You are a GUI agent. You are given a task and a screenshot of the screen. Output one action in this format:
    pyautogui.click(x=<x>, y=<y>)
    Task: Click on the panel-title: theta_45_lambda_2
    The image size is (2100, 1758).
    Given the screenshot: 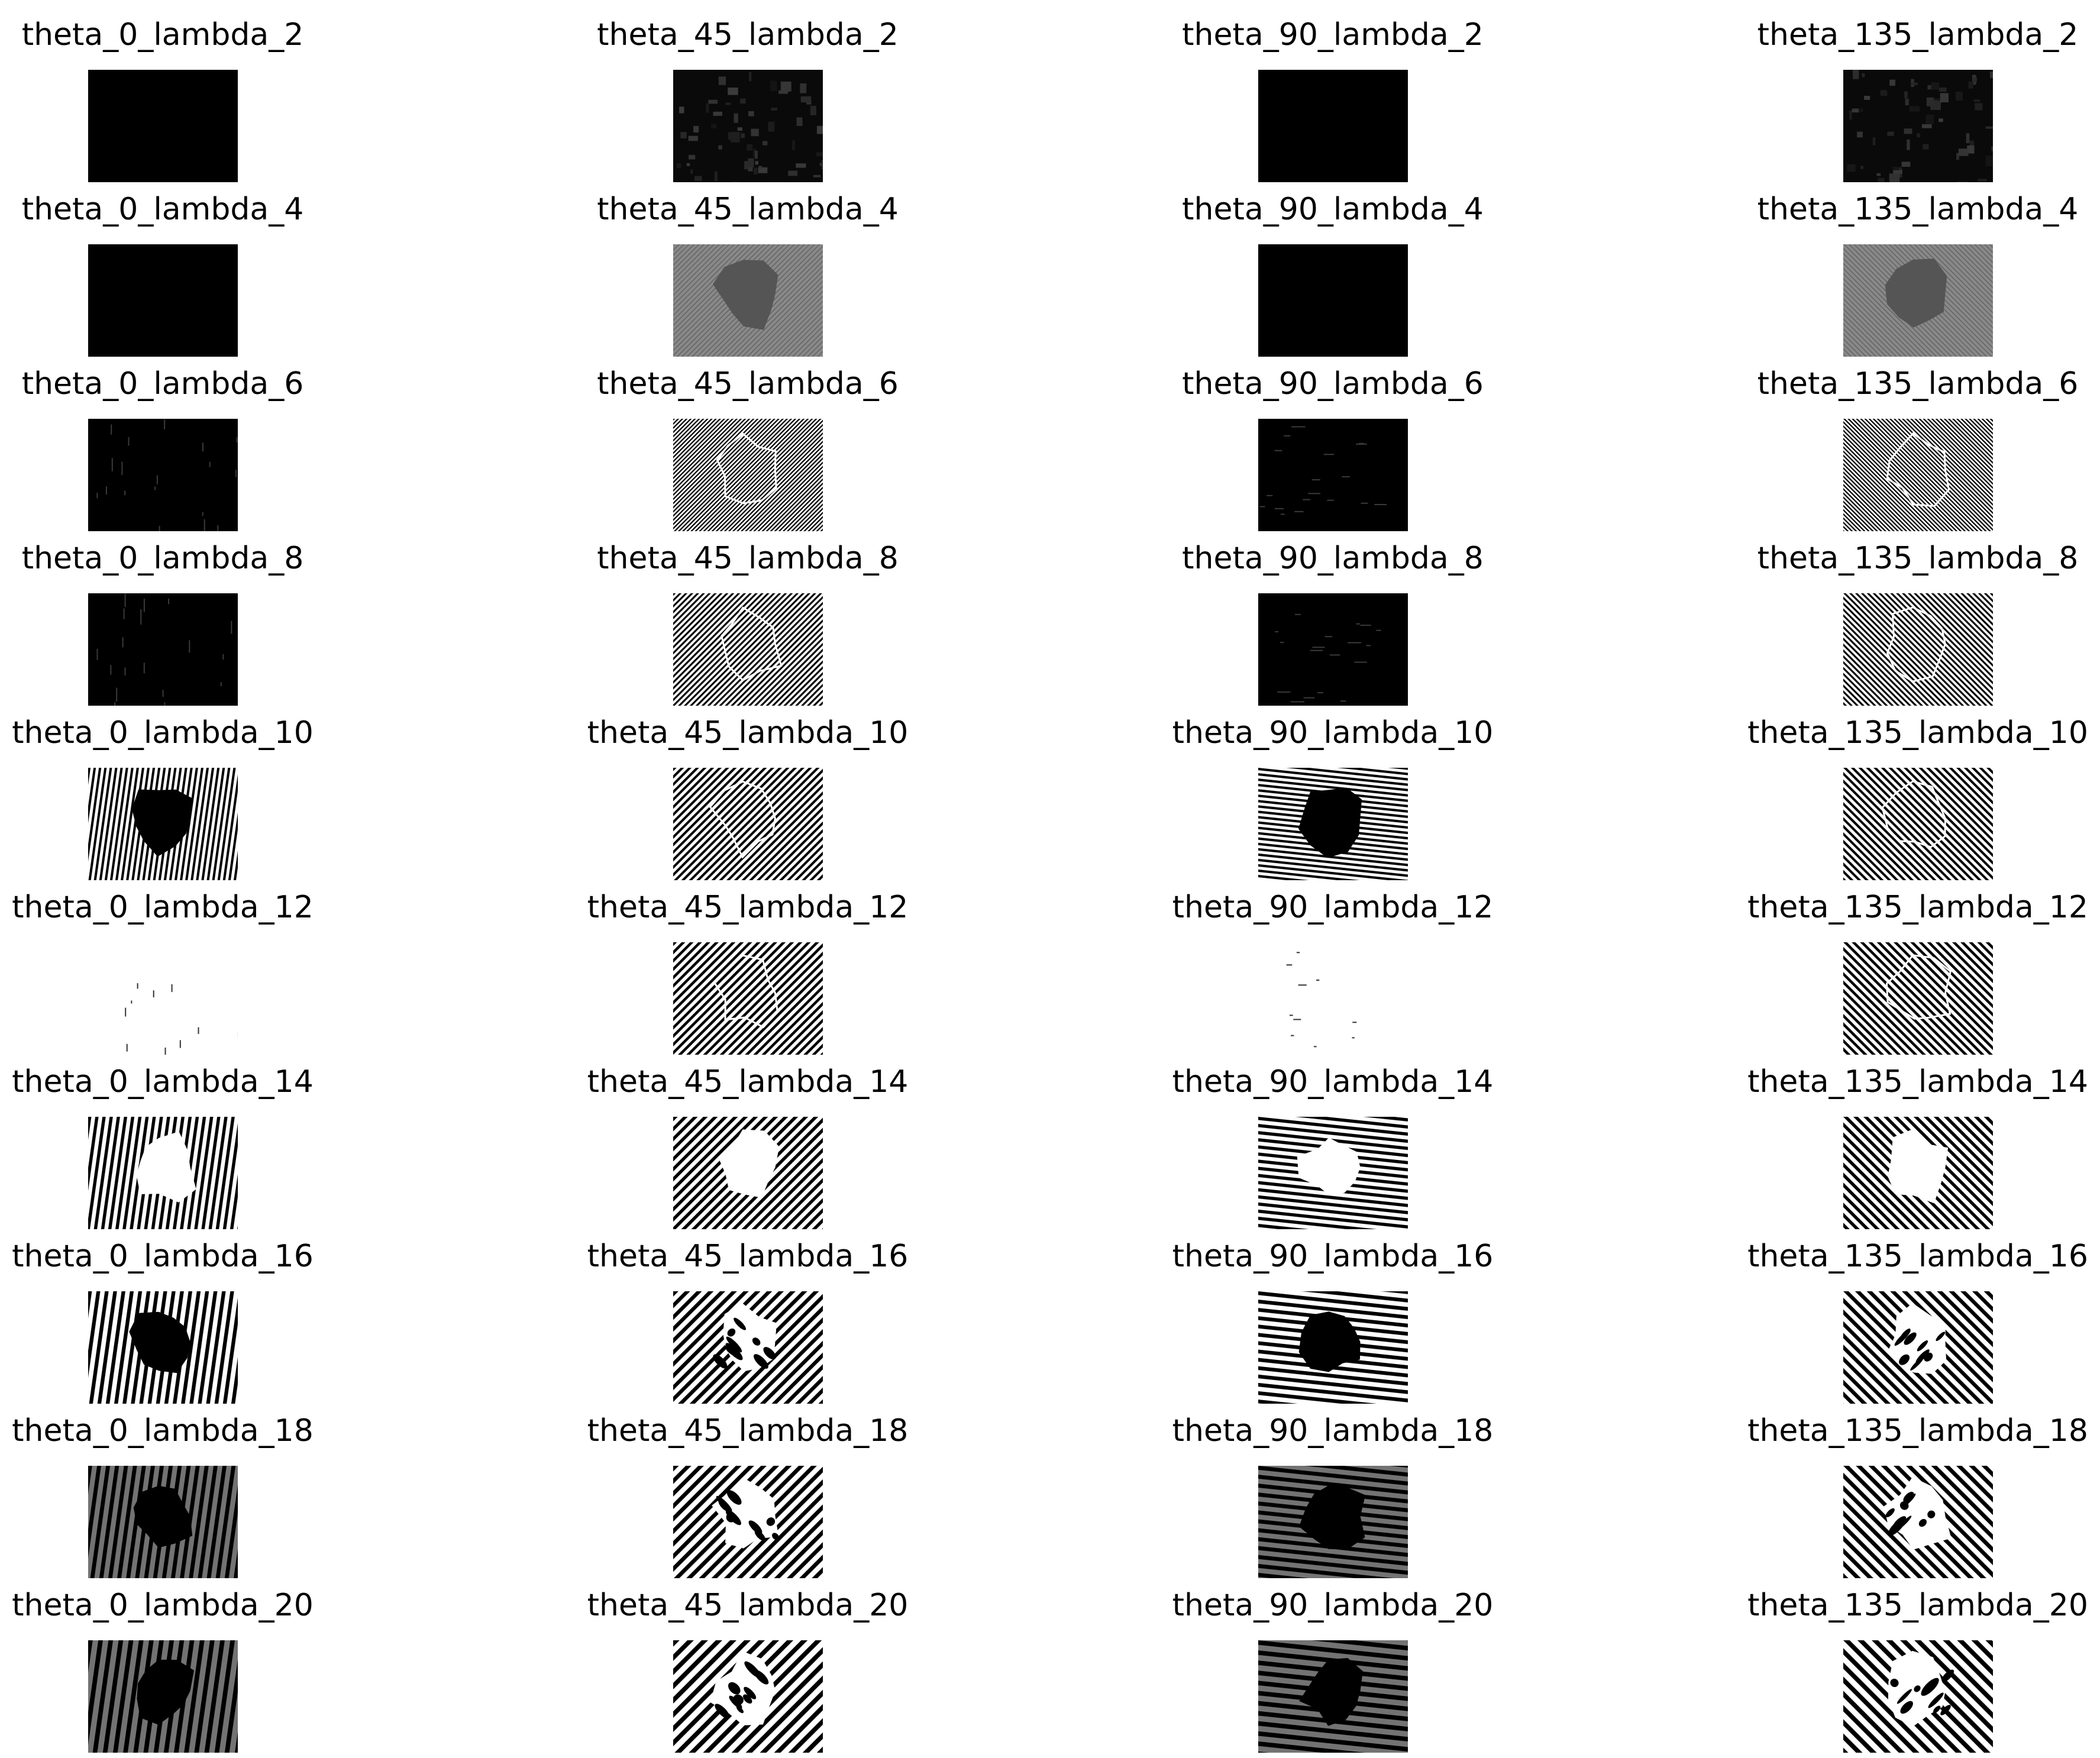 What is the action you would take?
    pyautogui.click(x=748, y=35)
    